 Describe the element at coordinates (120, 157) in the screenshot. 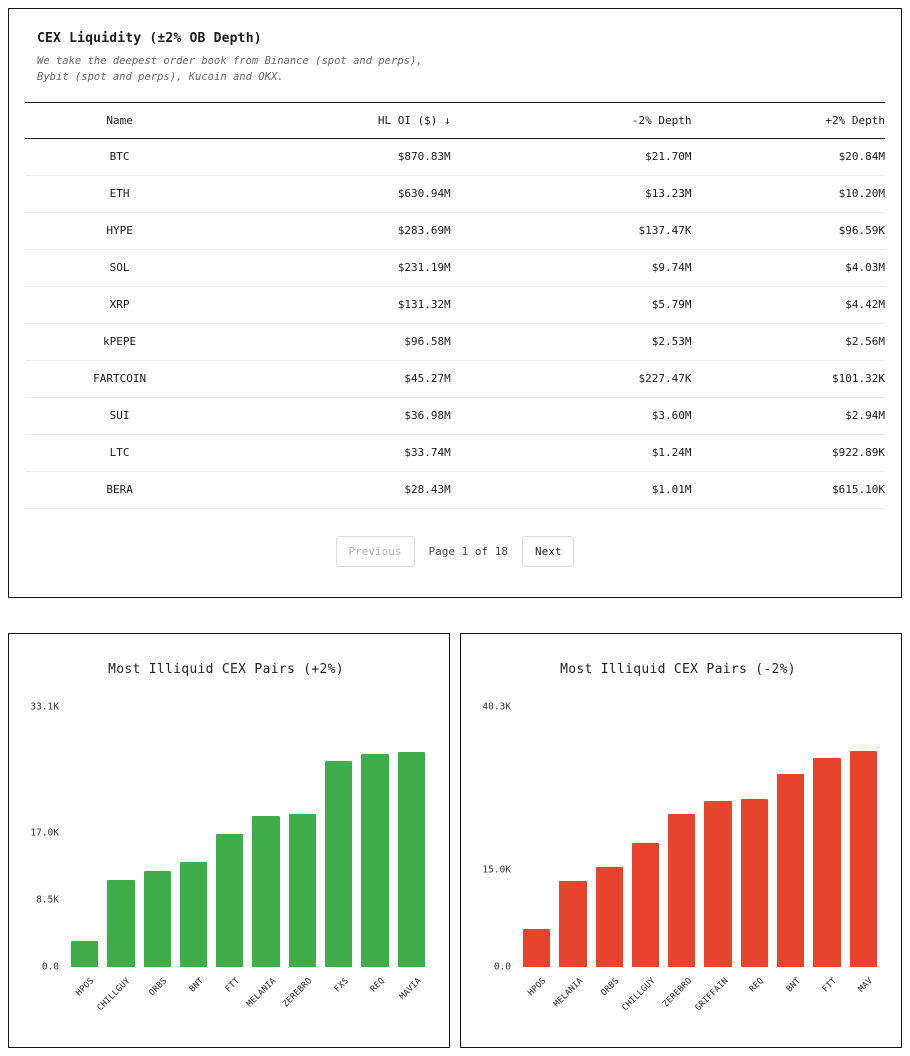

I see `asset-name-cell: BTC` at that location.